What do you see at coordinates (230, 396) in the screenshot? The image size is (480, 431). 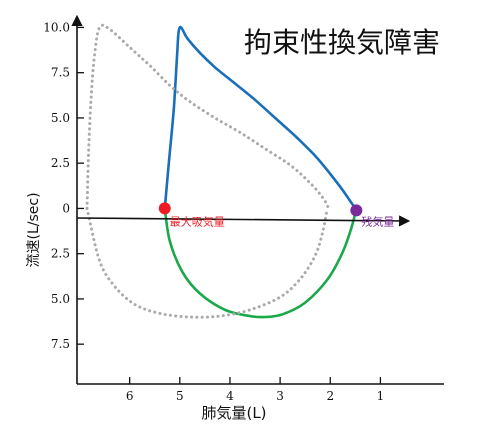 I see `x-tick-label: 4` at bounding box center [230, 396].